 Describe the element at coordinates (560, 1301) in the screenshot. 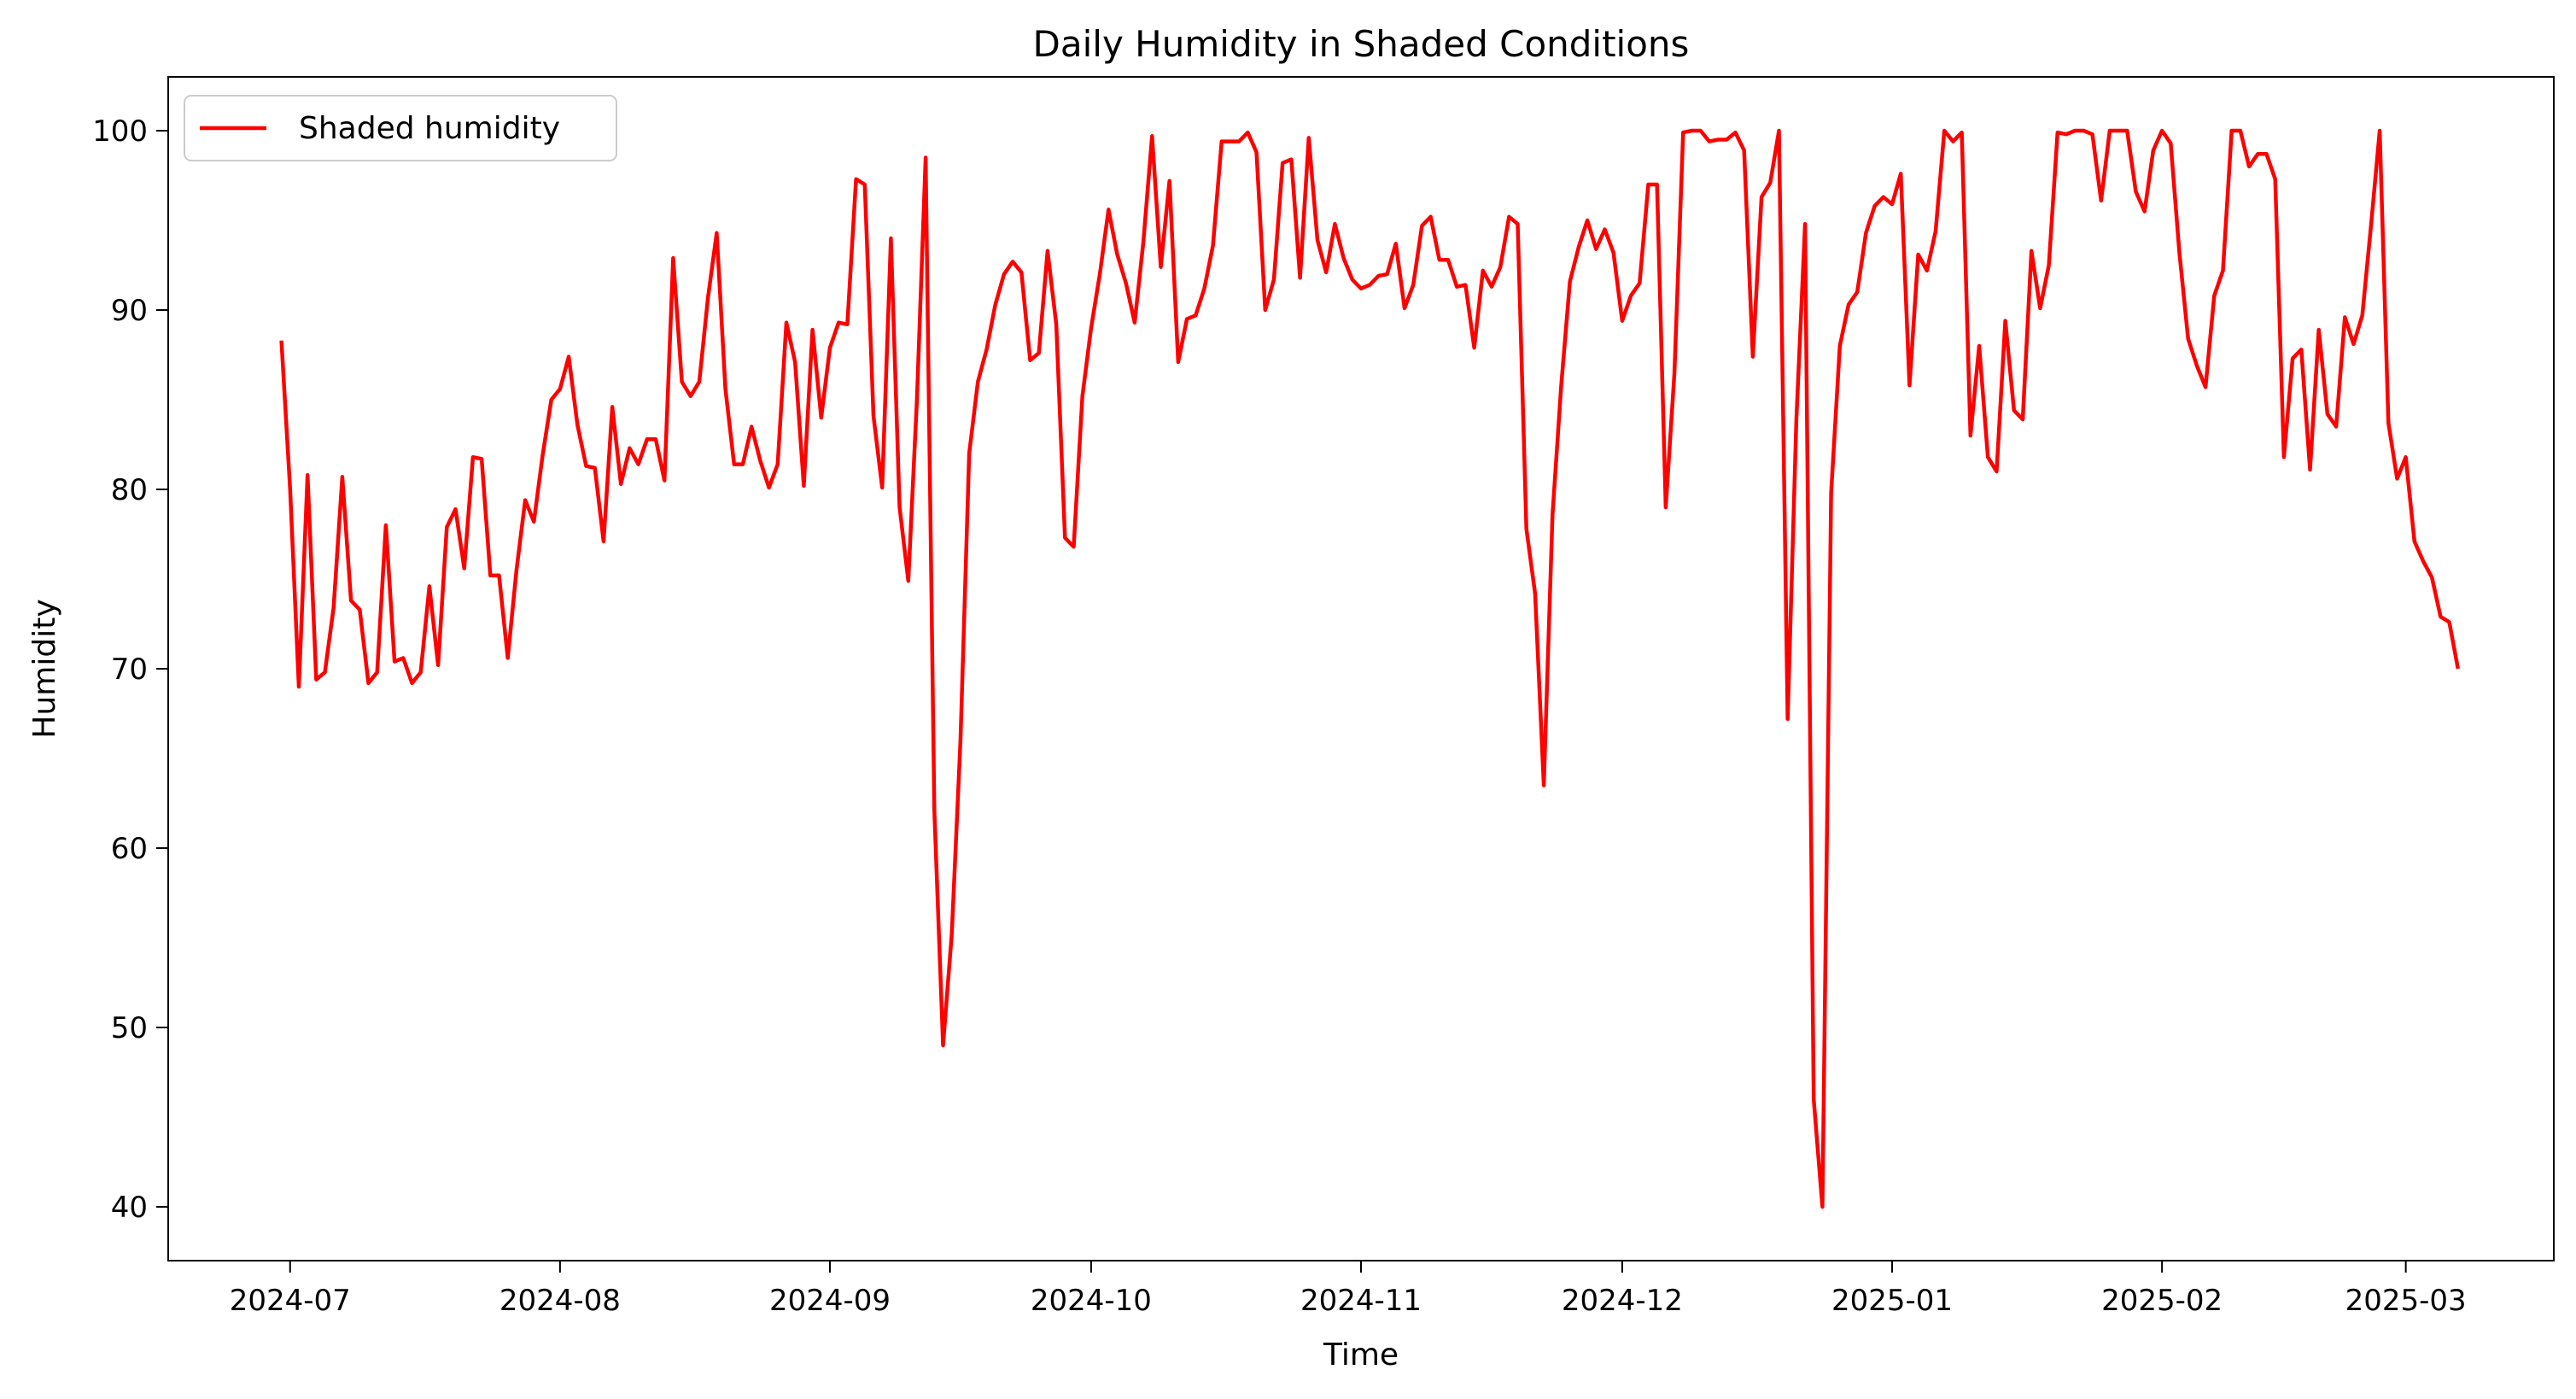

I see `x-tick-label: 2024-08` at that location.